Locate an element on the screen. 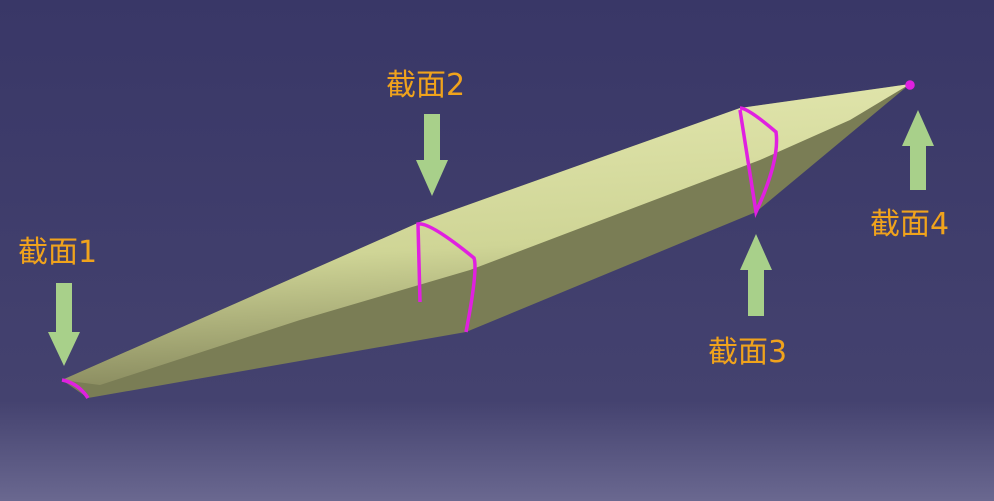 Image resolution: width=994 pixels, height=501 pixels. section-label: 截面2 is located at coordinates (425, 85).